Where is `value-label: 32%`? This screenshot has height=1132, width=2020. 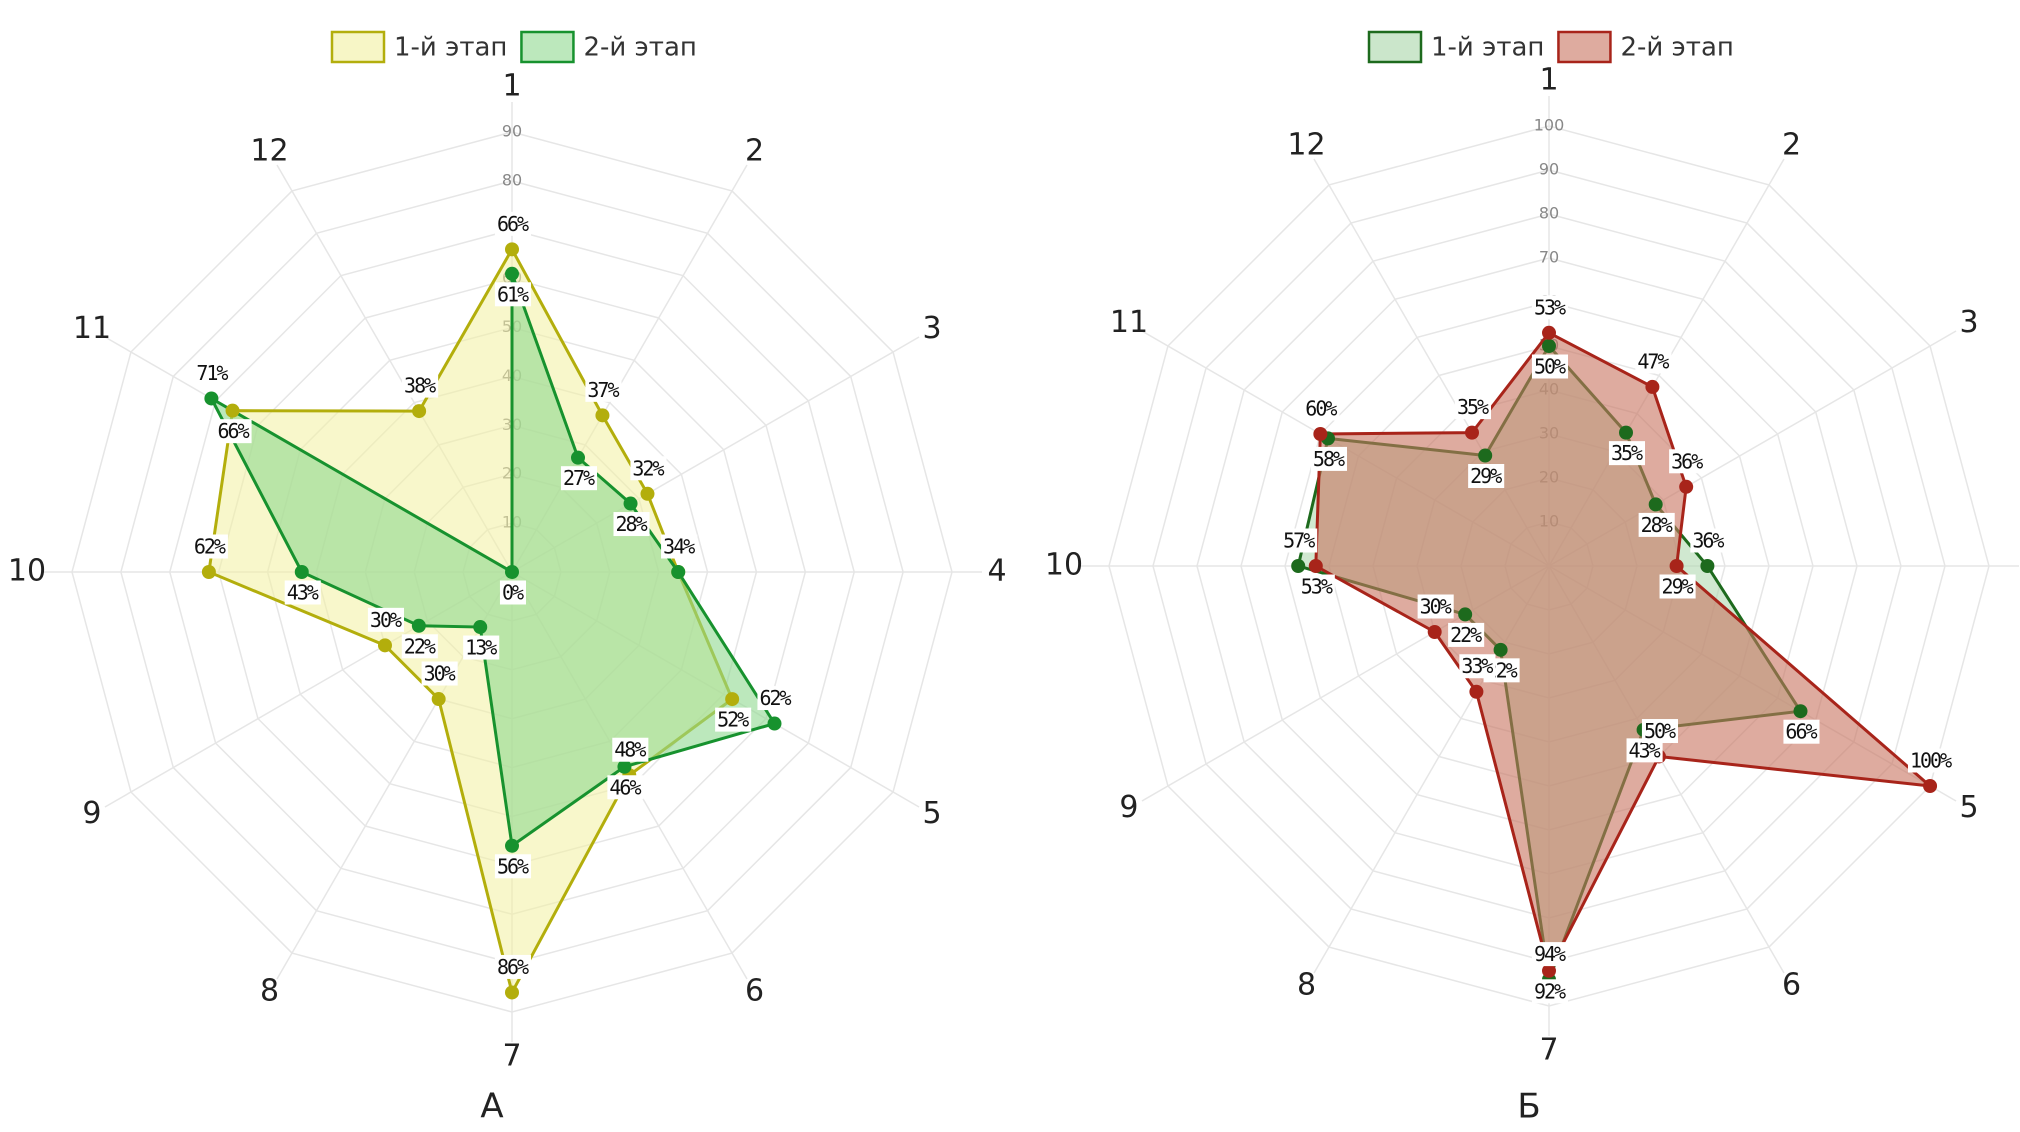
value-label: 32% is located at coordinates (648, 468).